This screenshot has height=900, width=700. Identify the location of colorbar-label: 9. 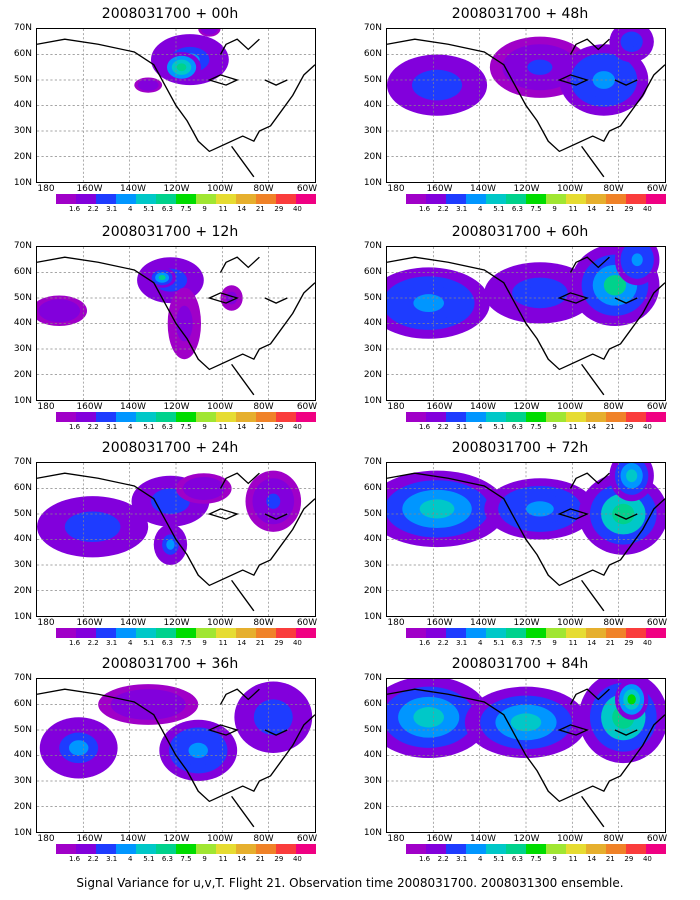
(554, 643).